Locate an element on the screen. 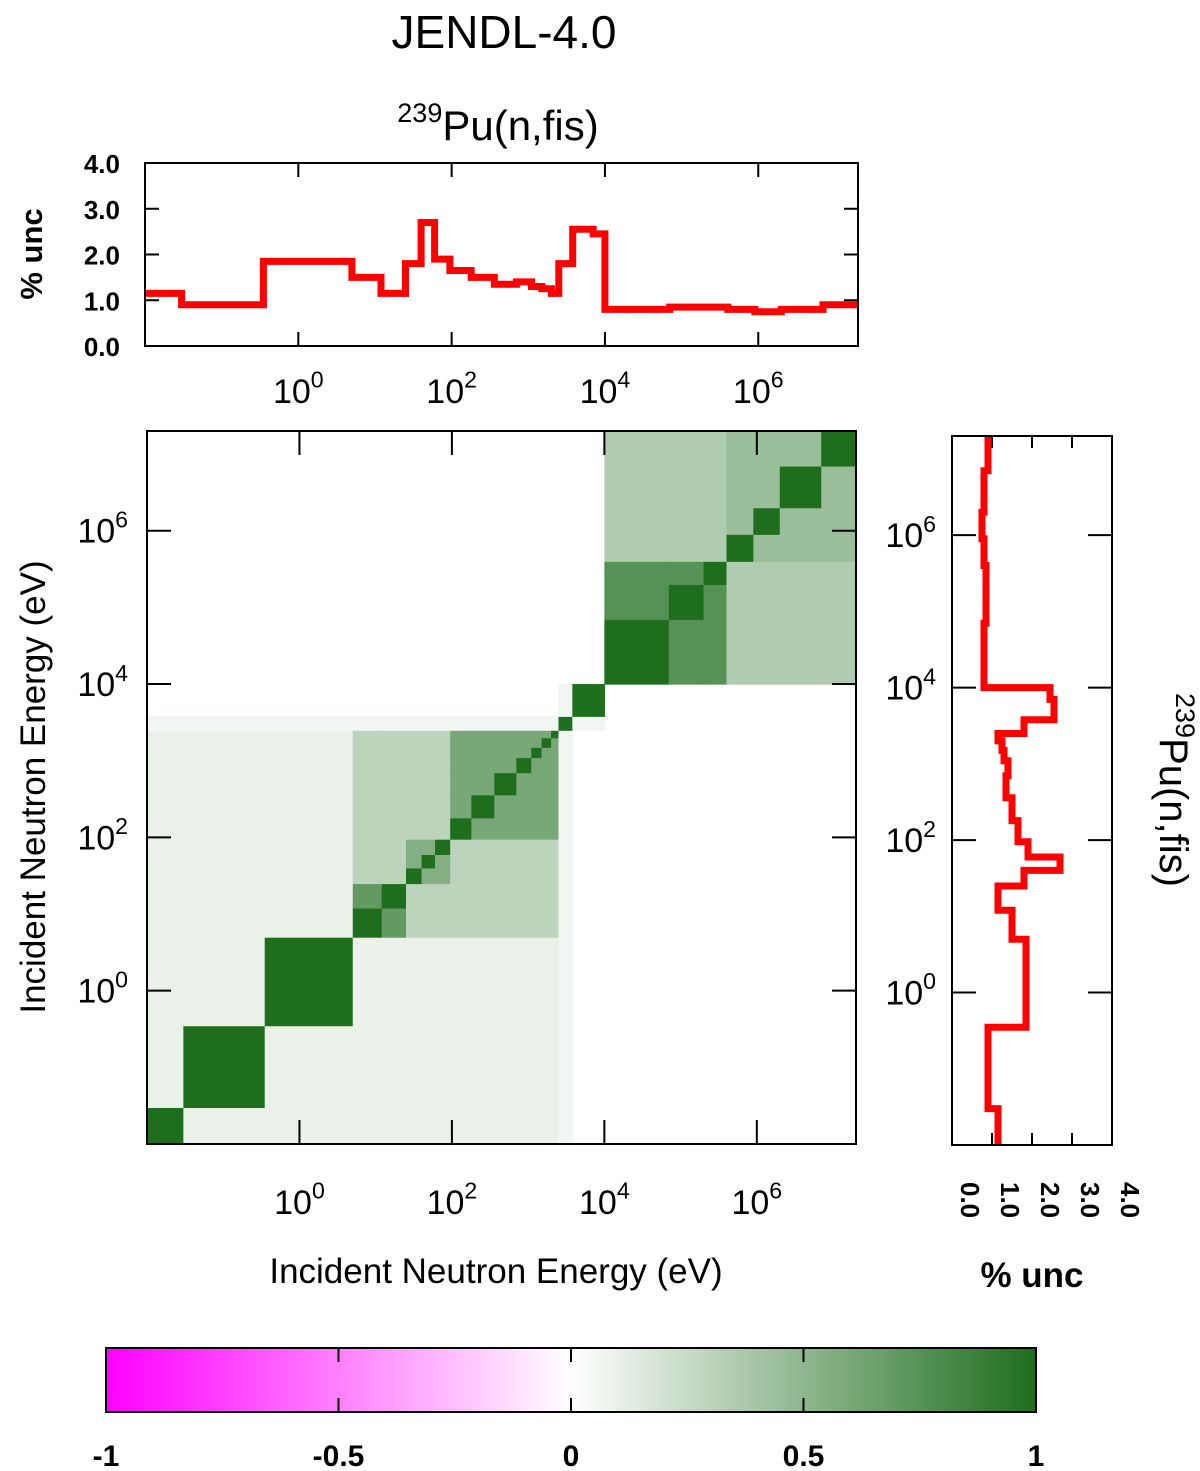 The image size is (1200, 1471). right-reaction-name: Pu(n,fis) is located at coordinates (1173, 812).